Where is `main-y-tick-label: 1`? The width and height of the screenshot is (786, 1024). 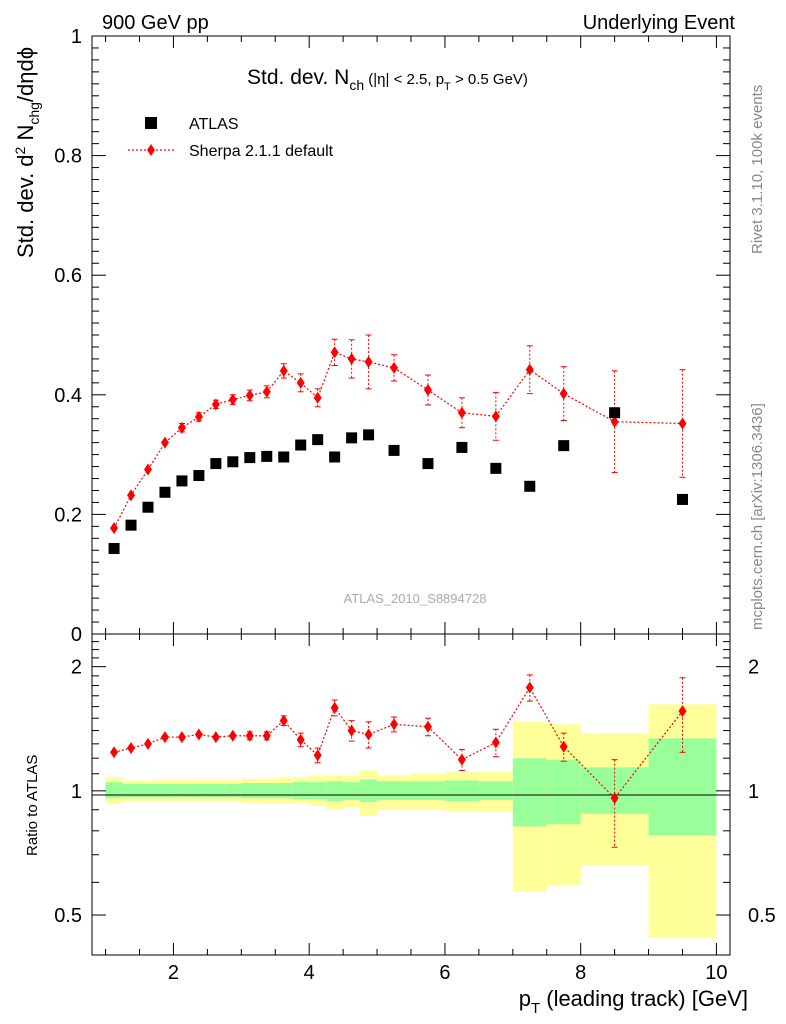 main-y-tick-label: 1 is located at coordinates (76, 37).